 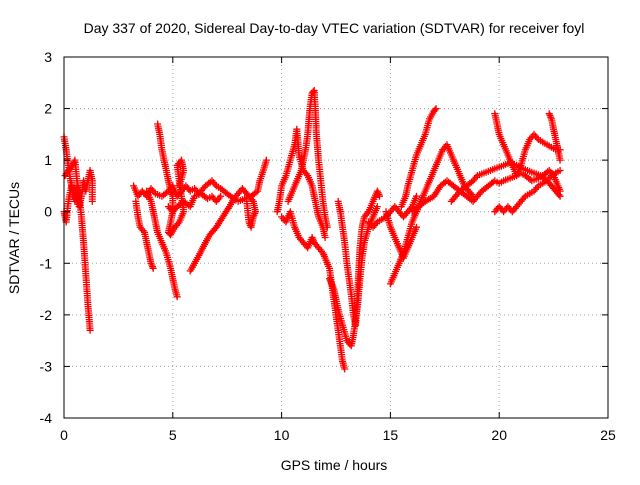 I want to click on x-tick-label: 5, so click(x=173, y=435).